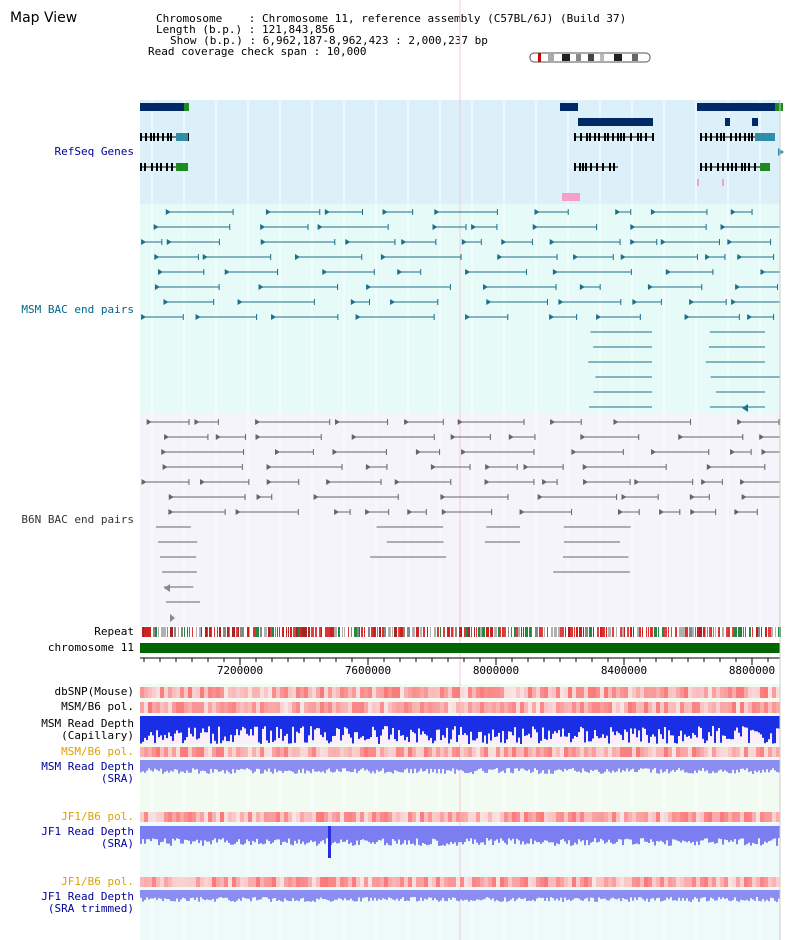 Image resolution: width=800 pixels, height=940 pixels. I want to click on b6n-bac-track-label: B6N BAC end pairs, so click(77, 519).